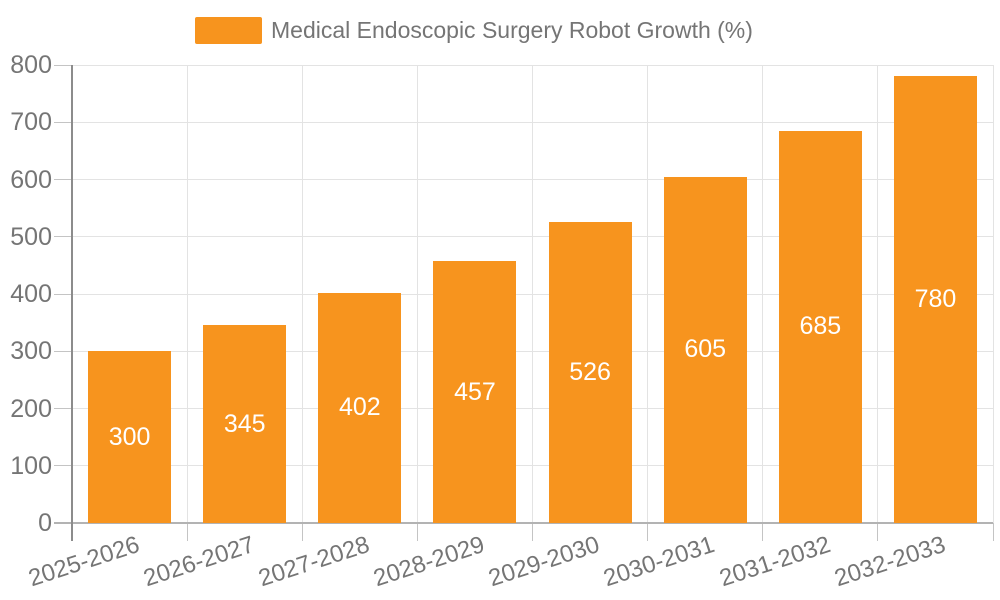  I want to click on bar: 457, so click(475, 392).